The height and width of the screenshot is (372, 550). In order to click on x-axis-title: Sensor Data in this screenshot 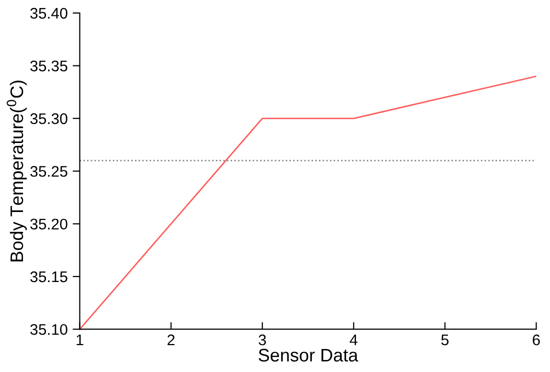, I will do `click(308, 355)`.